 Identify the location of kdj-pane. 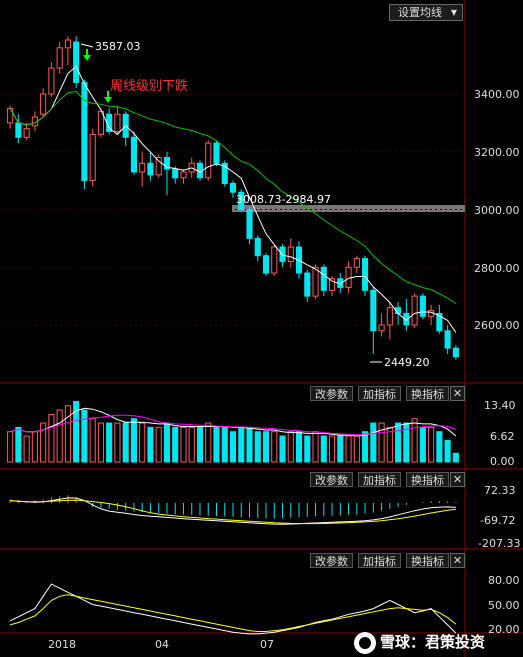
(233, 609).